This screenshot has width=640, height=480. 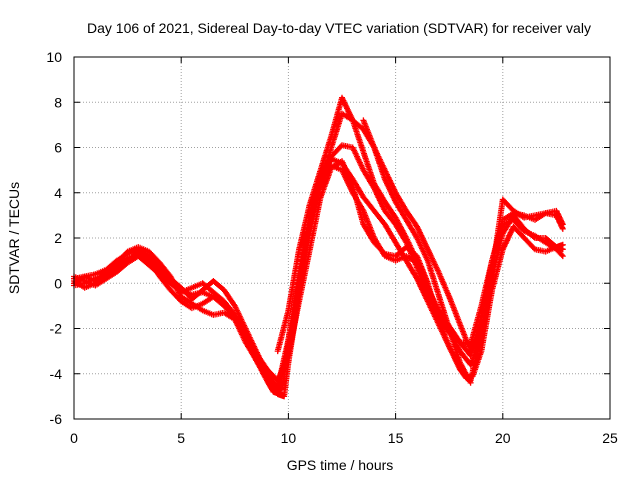 What do you see at coordinates (56, 419) in the screenshot?
I see `y-tick-label: -6` at bounding box center [56, 419].